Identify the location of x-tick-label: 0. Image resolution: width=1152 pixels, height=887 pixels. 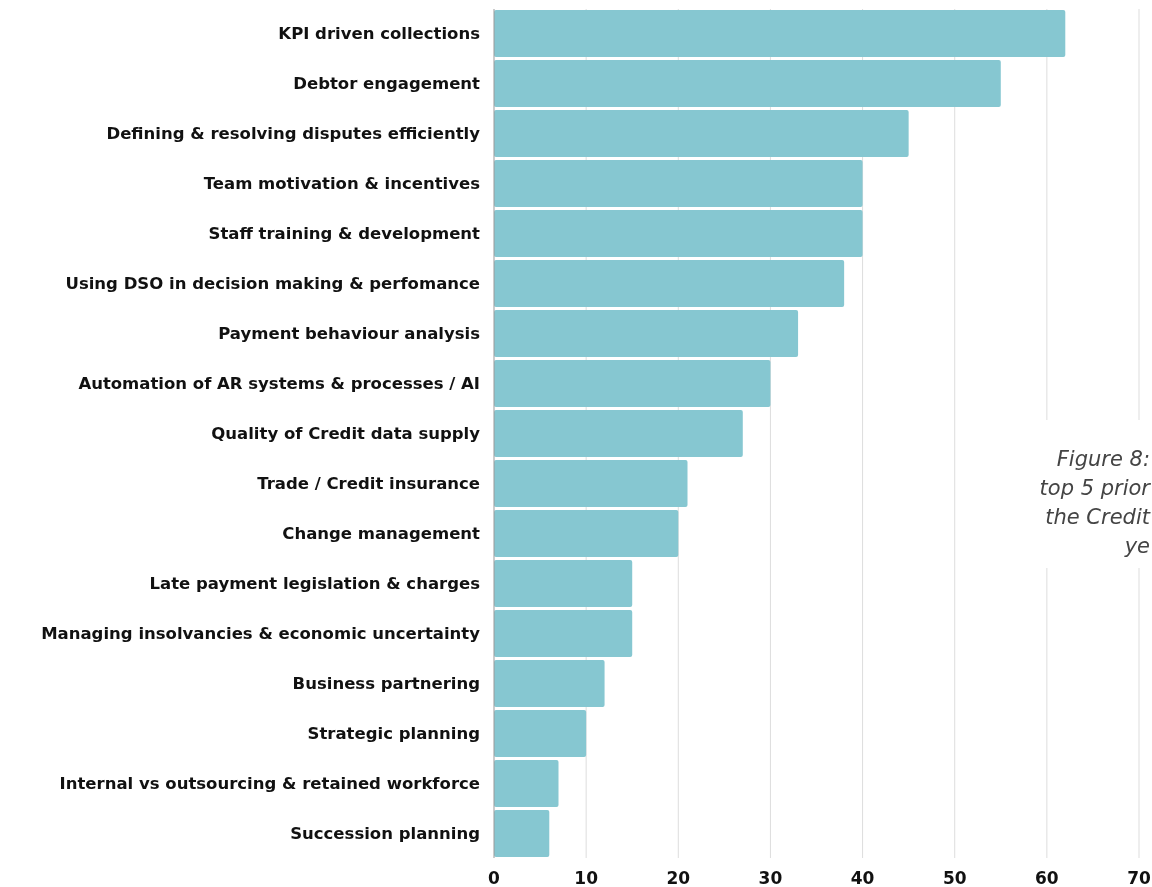
(494, 877).